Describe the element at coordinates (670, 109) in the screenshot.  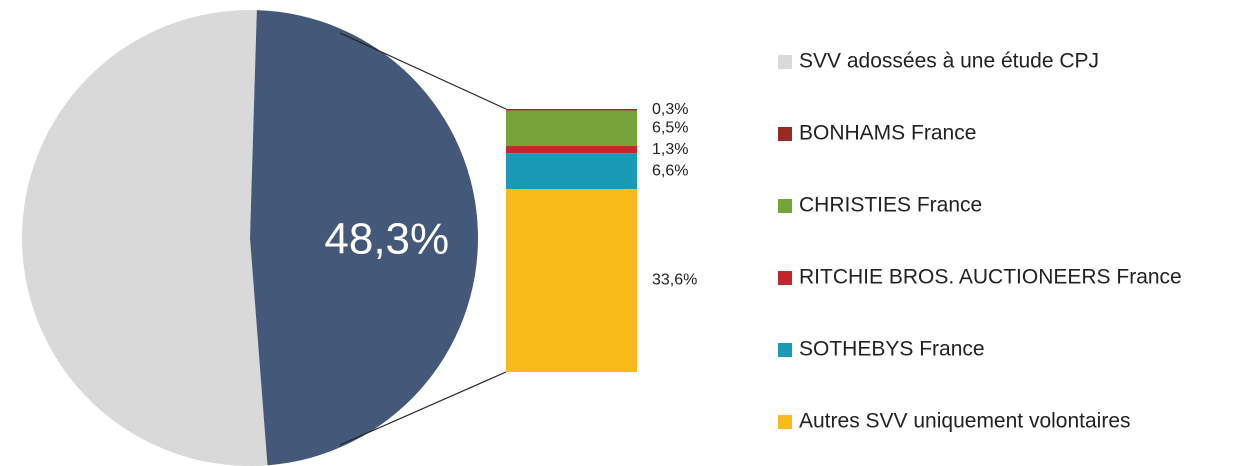
I see `data-label: 0,3%` at that location.